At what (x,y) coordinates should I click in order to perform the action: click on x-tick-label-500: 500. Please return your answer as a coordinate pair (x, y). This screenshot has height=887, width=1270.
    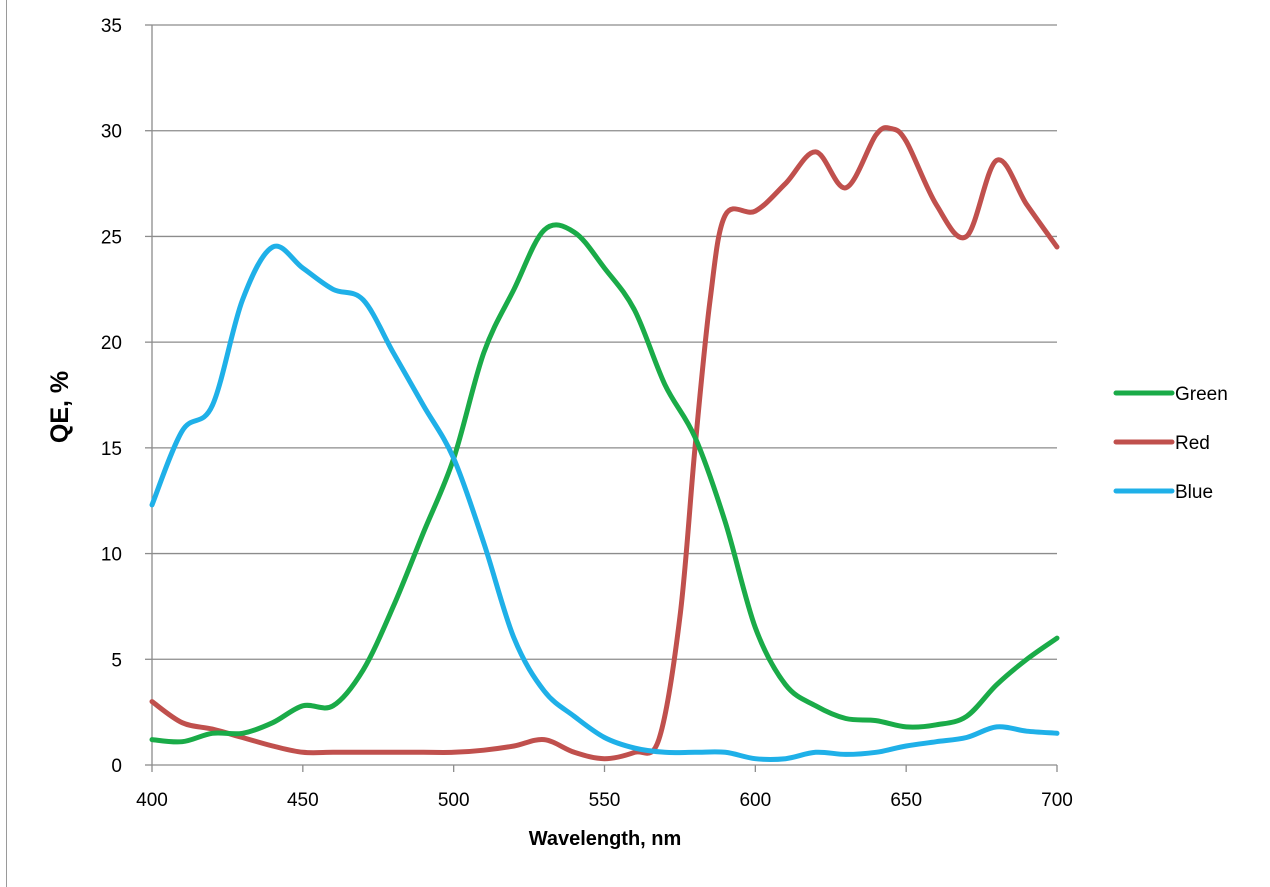
    Looking at the image, I should click on (454, 800).